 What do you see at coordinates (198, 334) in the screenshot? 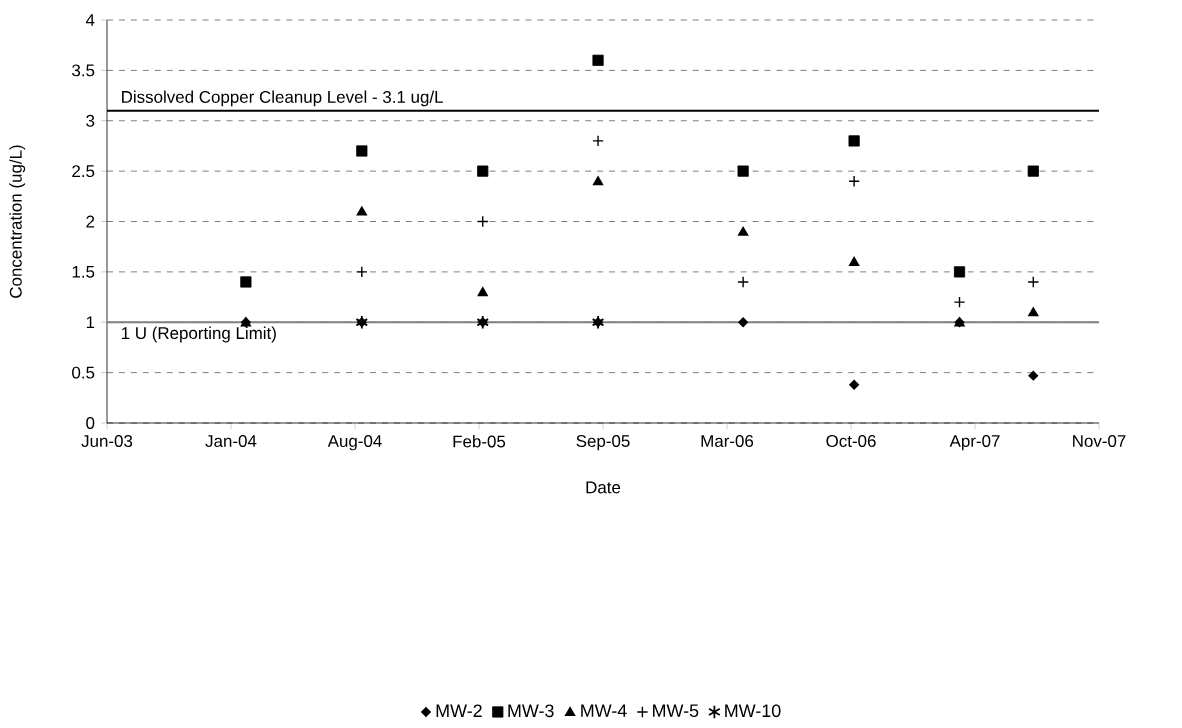
I see `ref-line-label: 1 U (Reporting Limit)` at bounding box center [198, 334].